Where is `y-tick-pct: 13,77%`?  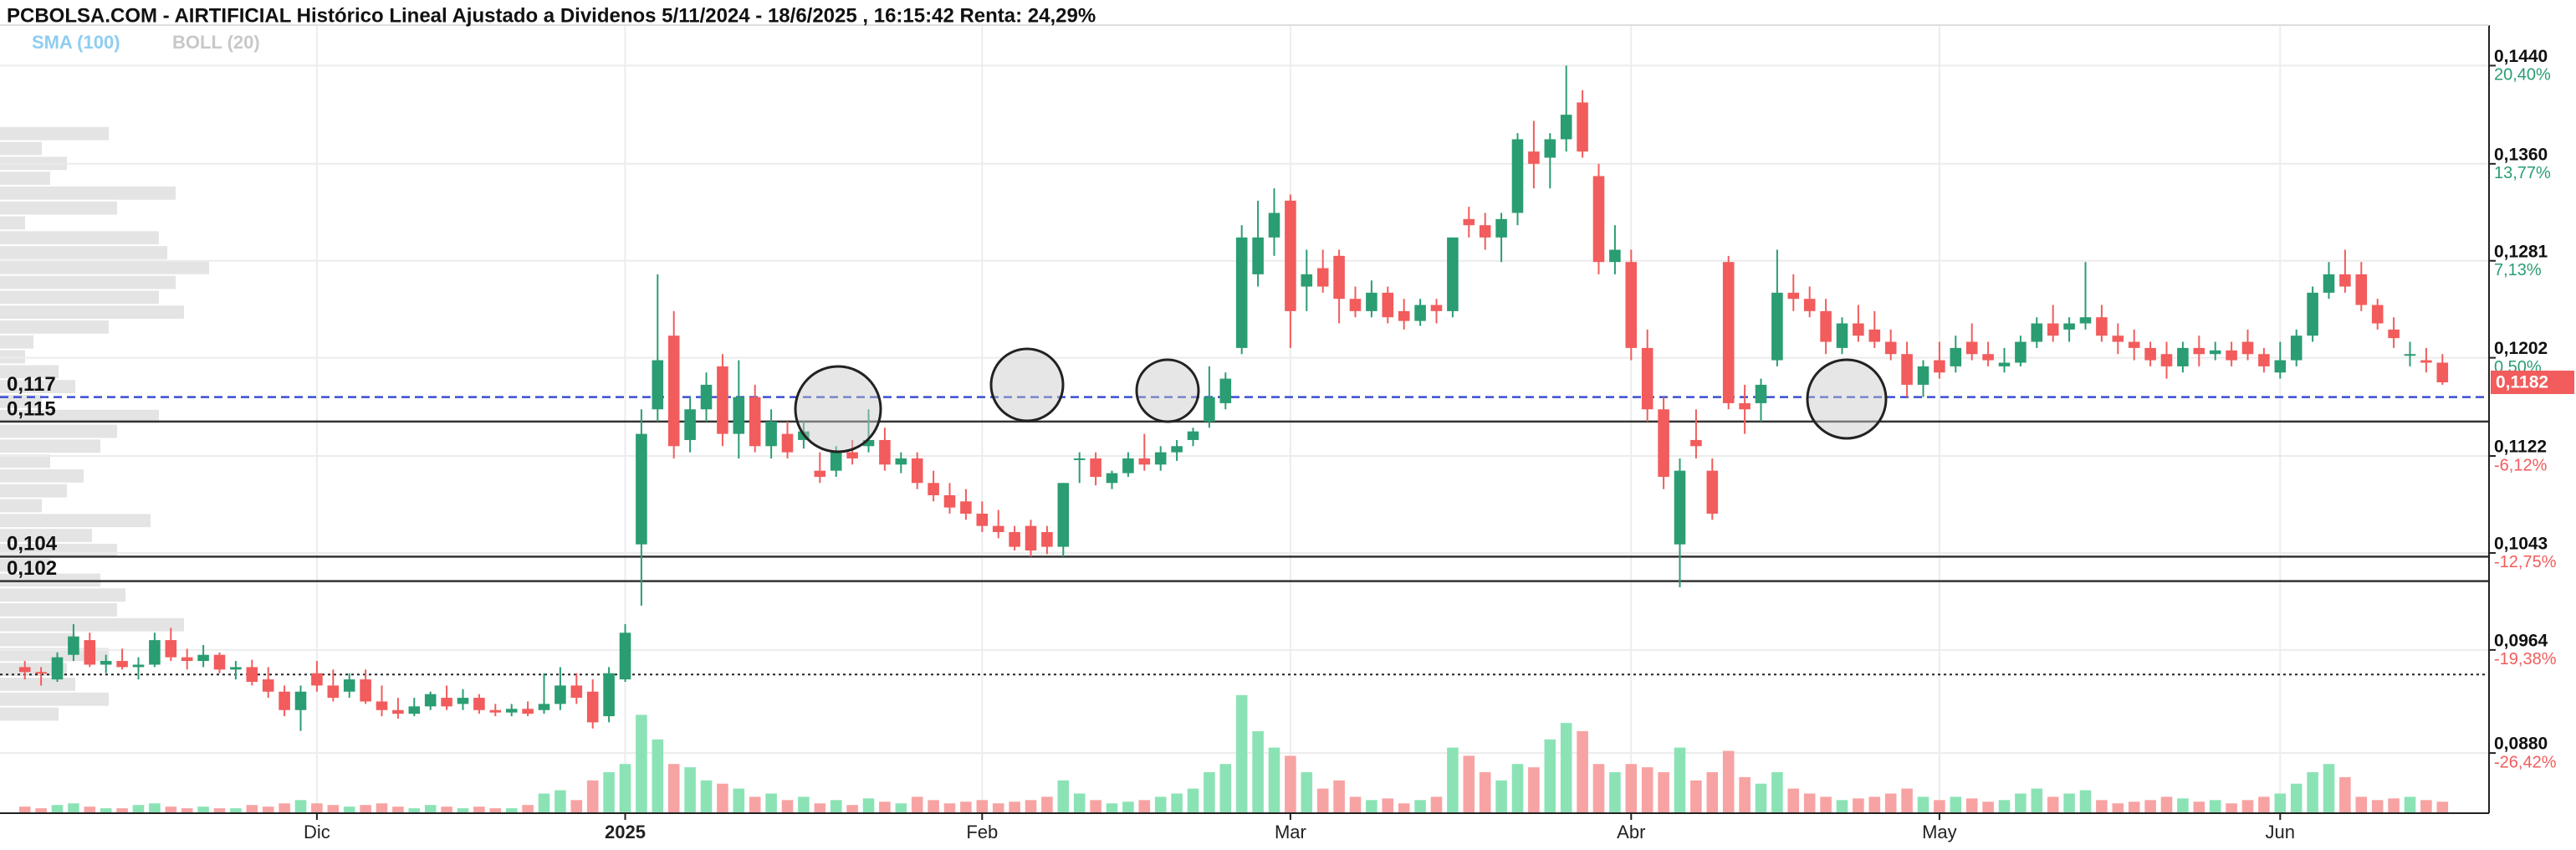
y-tick-pct: 13,77% is located at coordinates (2522, 173).